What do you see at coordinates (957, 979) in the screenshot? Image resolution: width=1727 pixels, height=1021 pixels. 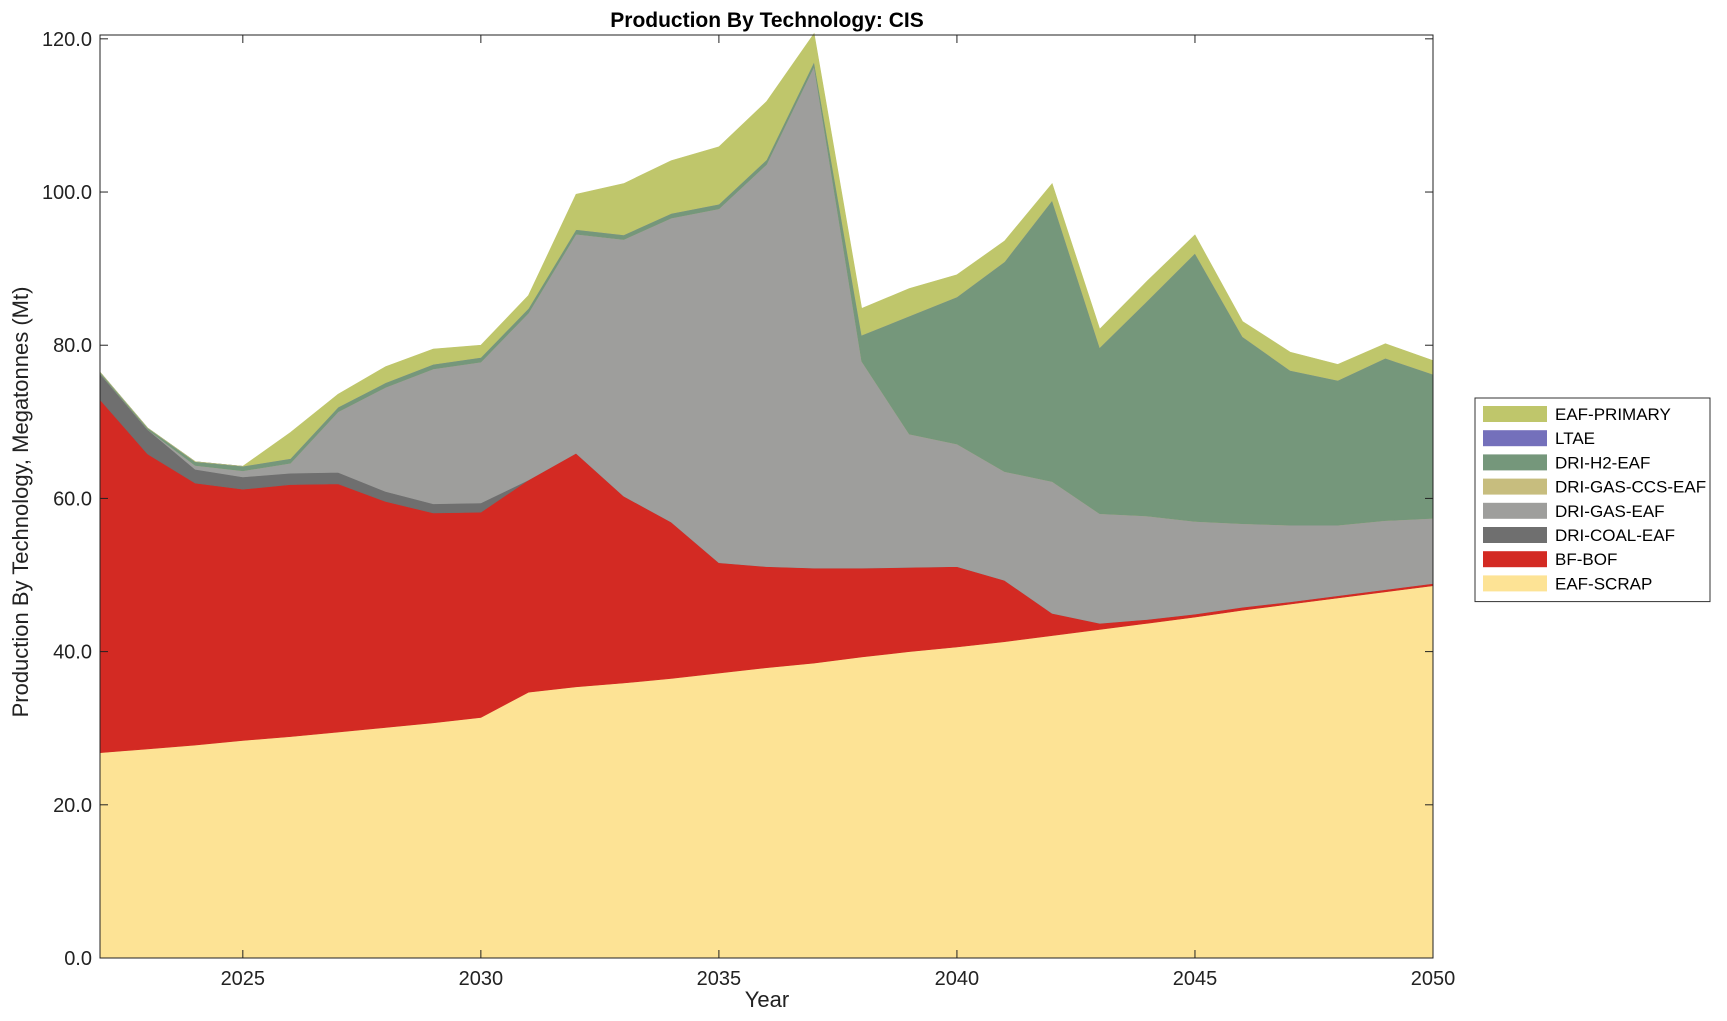 I see `x-tick-label: 2040` at bounding box center [957, 979].